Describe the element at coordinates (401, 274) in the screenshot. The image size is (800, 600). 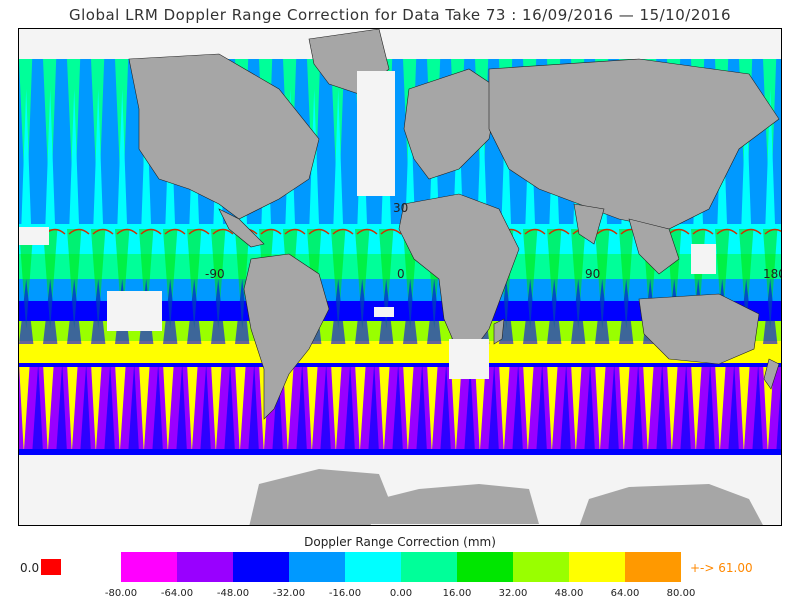
I see `lon-label-0: 0` at that location.